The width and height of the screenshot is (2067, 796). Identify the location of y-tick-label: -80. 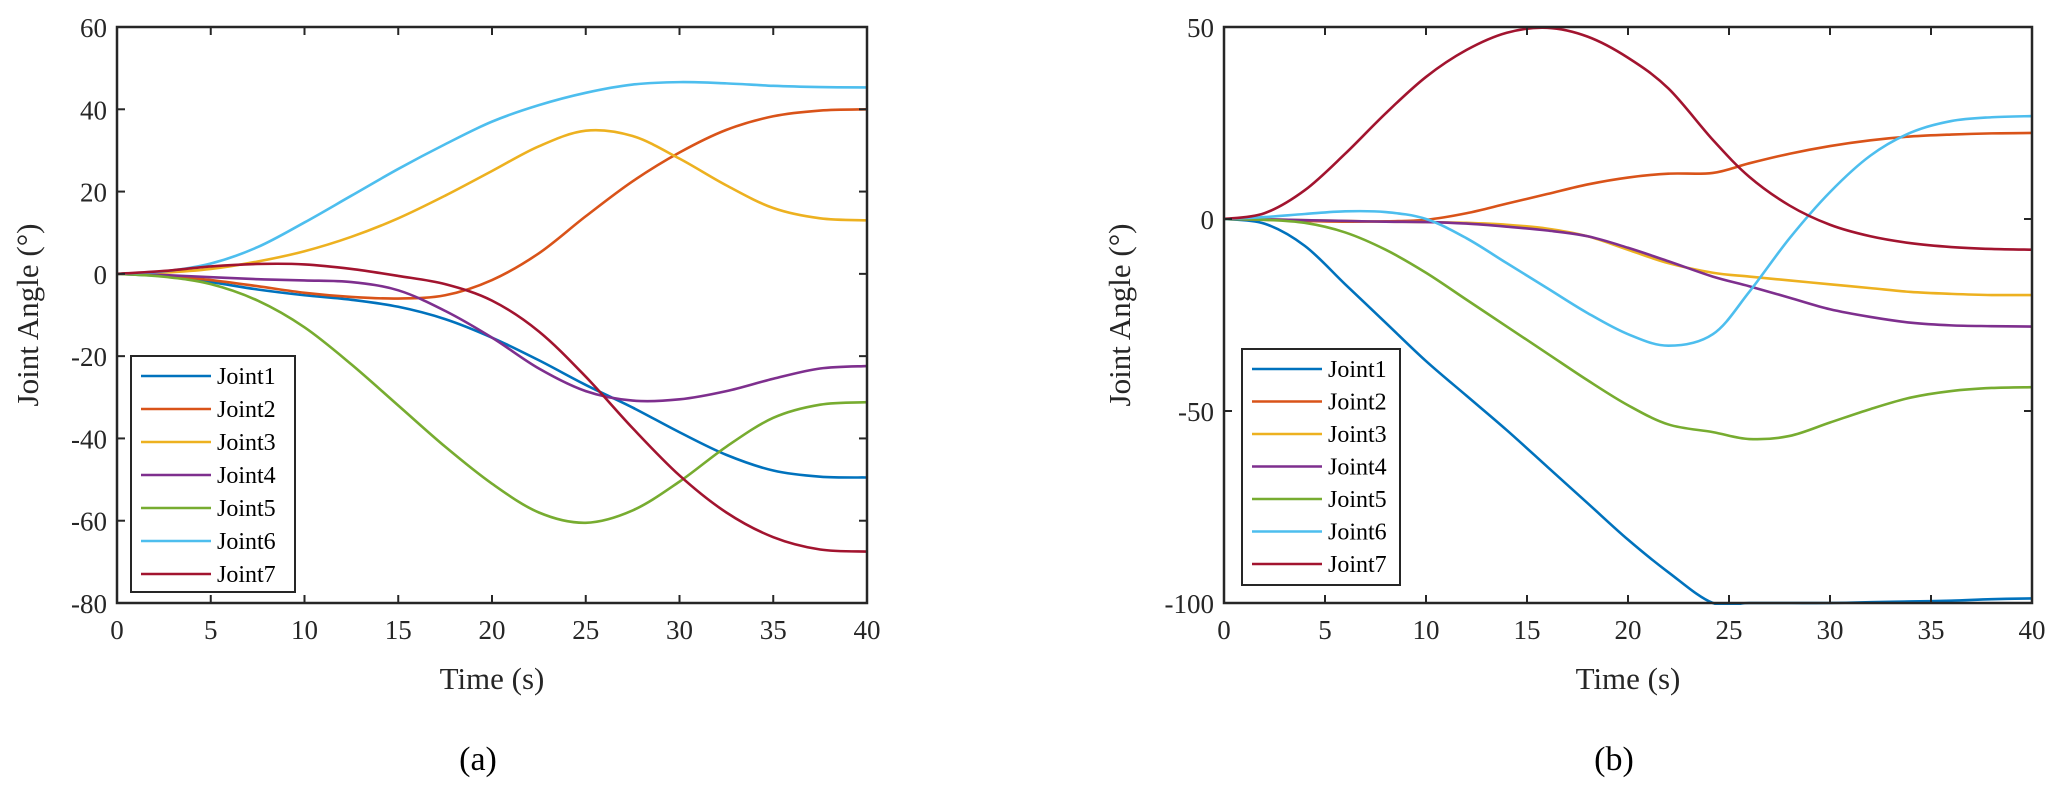
(89, 604).